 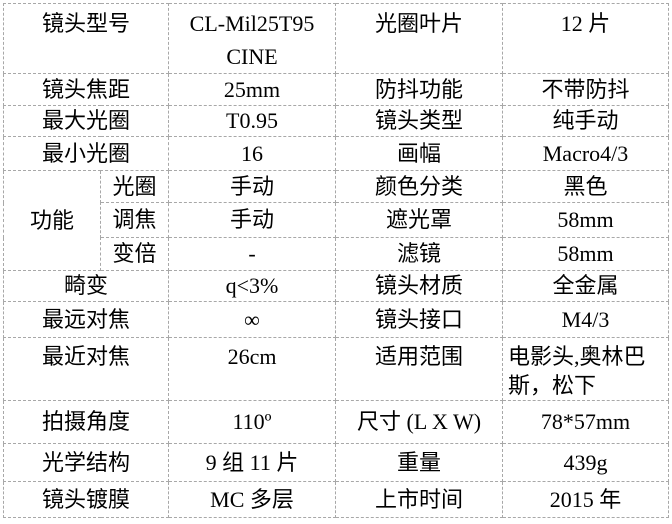 What do you see at coordinates (419, 121) in the screenshot?
I see `spec-label-cell: 镜头类型` at bounding box center [419, 121].